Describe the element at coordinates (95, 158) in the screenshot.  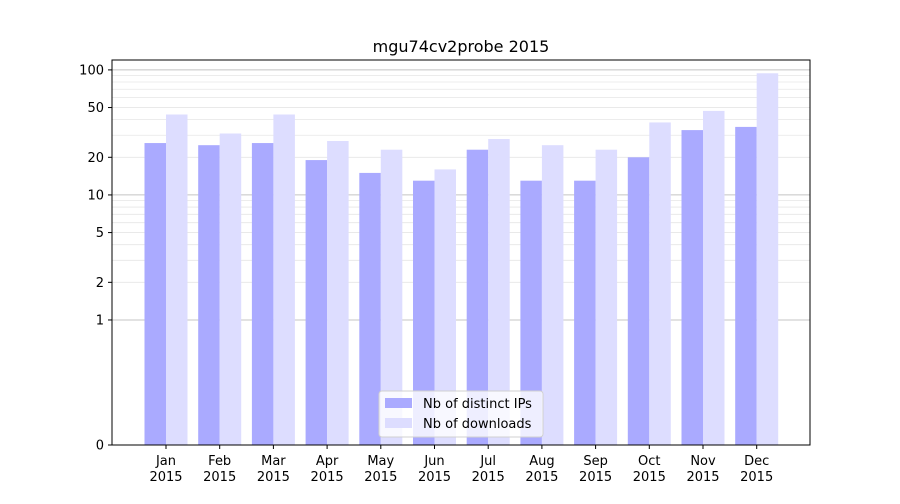
I see `y-tick-label: 20` at that location.